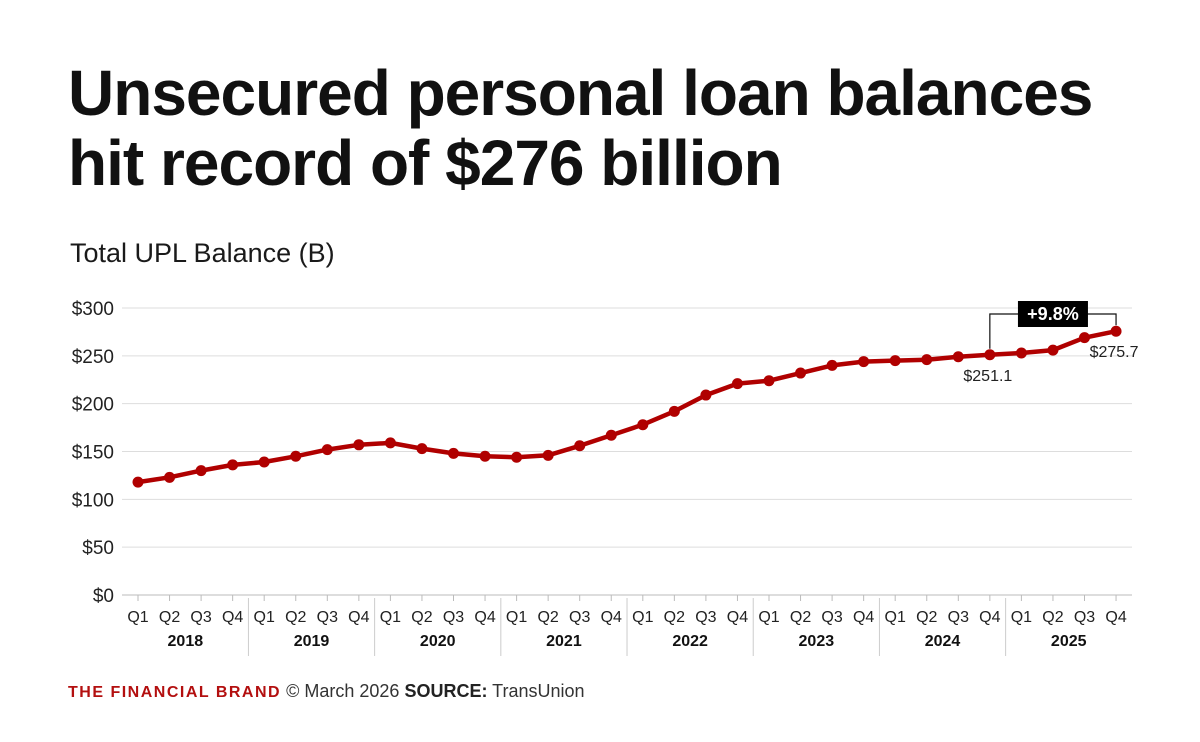 Image resolution: width=1200 pixels, height=742 pixels. Describe the element at coordinates (312, 641) in the screenshot. I see `year-label: 2019` at that location.